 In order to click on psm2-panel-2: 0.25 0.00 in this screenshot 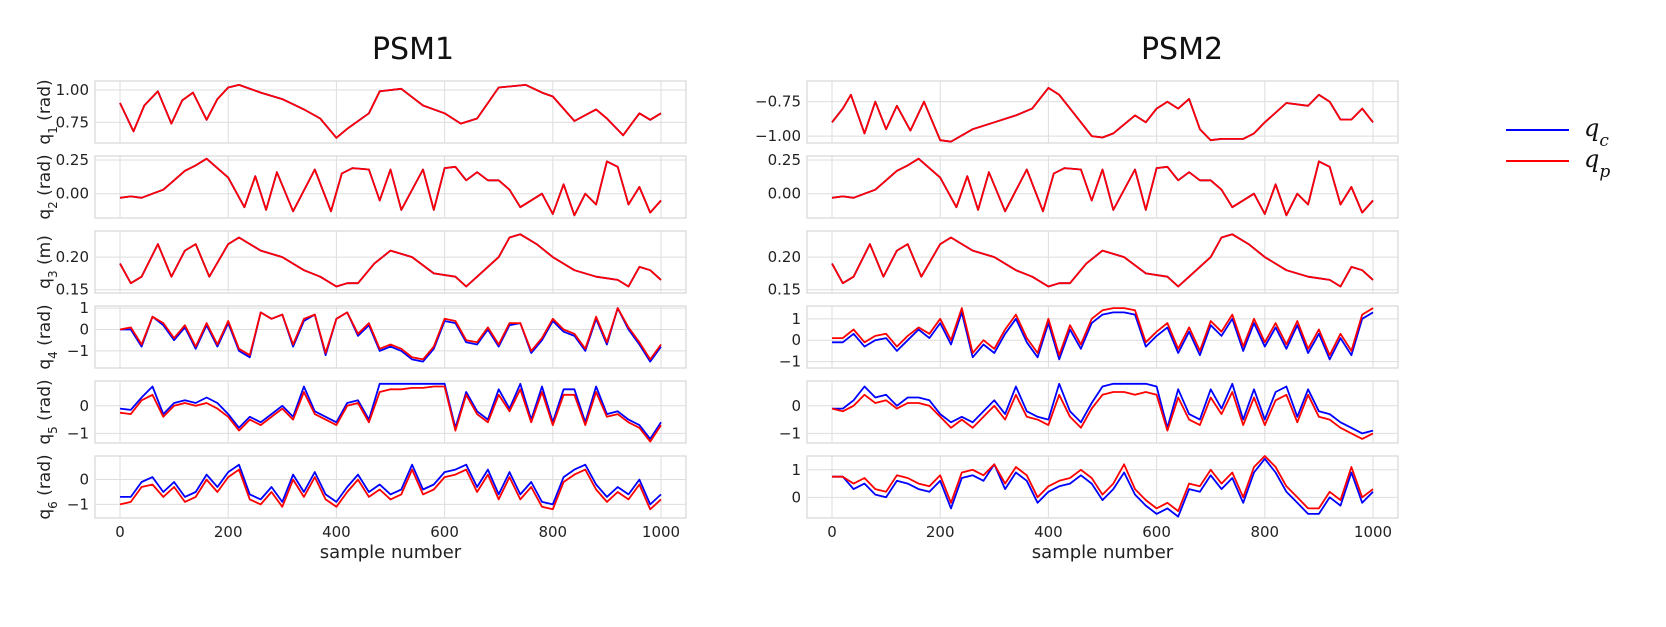, I will do `click(1083, 185)`.